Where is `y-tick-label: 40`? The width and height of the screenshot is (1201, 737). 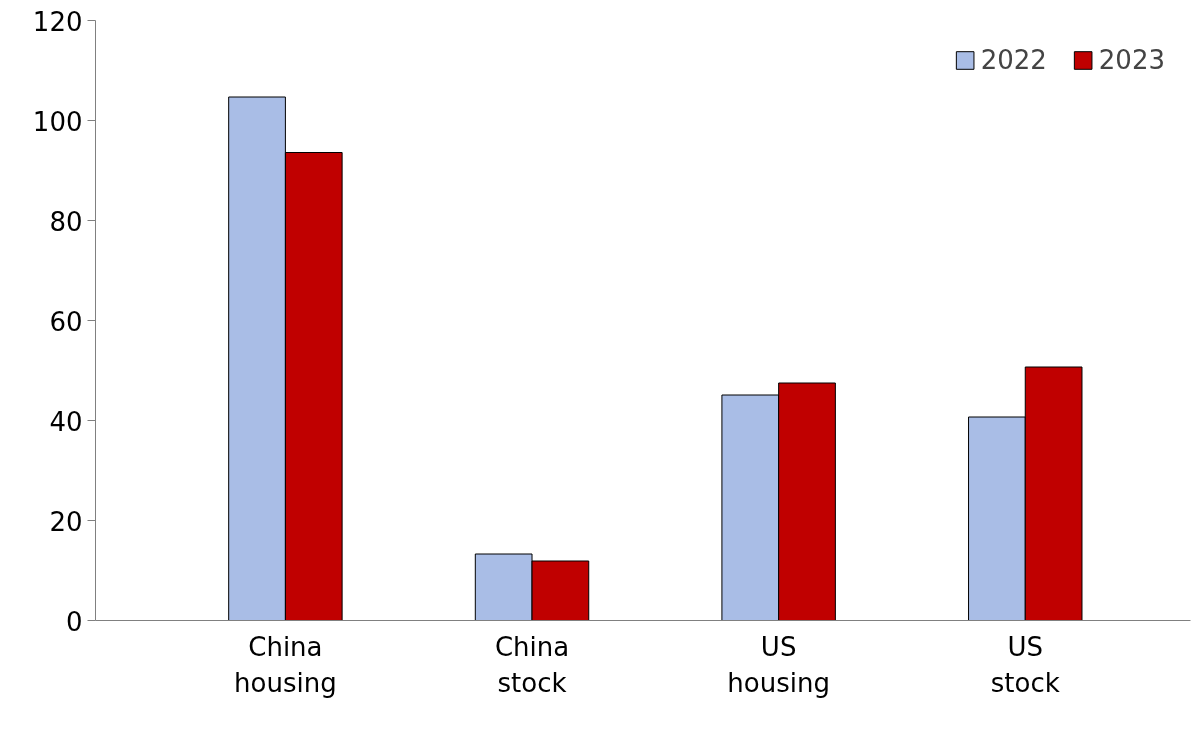
y-tick-label: 40 is located at coordinates (66, 421).